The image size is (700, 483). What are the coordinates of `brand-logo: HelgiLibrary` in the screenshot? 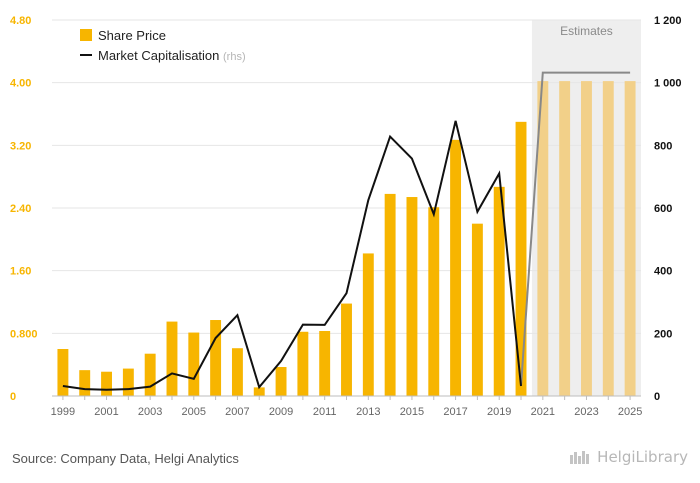 It's located at (628, 457).